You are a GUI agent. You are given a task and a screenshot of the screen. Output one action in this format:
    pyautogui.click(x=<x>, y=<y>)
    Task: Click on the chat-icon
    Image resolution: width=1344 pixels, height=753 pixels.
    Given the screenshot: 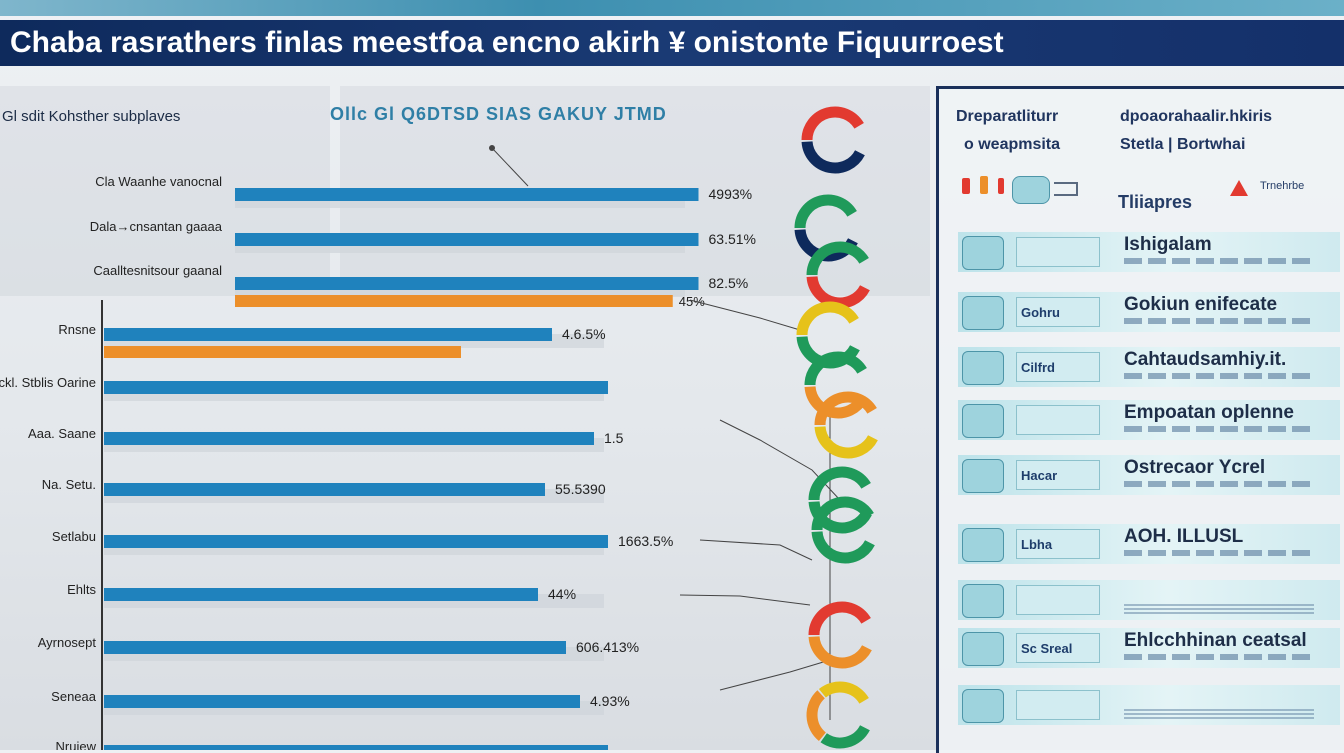 What is the action you would take?
    pyautogui.click(x=1031, y=190)
    